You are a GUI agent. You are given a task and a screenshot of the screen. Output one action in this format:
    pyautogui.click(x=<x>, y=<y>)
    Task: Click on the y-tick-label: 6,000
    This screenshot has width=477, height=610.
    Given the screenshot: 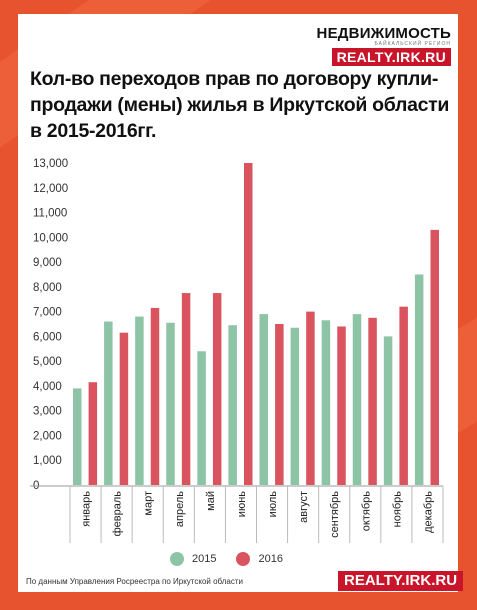 What is the action you would take?
    pyautogui.click(x=47, y=337)
    